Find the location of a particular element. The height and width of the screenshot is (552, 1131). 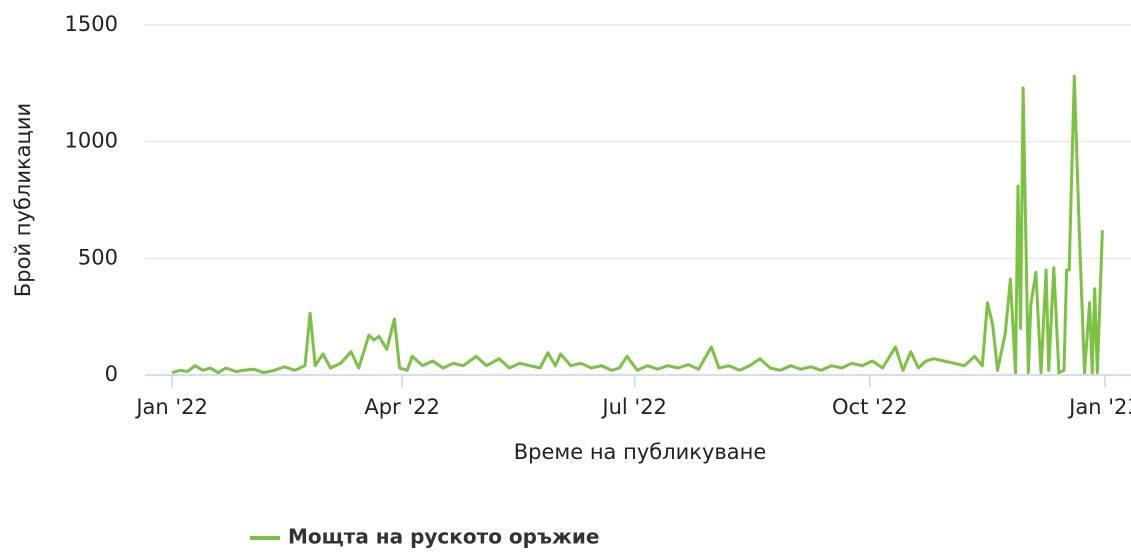

legend-label: Мощта на руското оръжие is located at coordinates (443, 537).